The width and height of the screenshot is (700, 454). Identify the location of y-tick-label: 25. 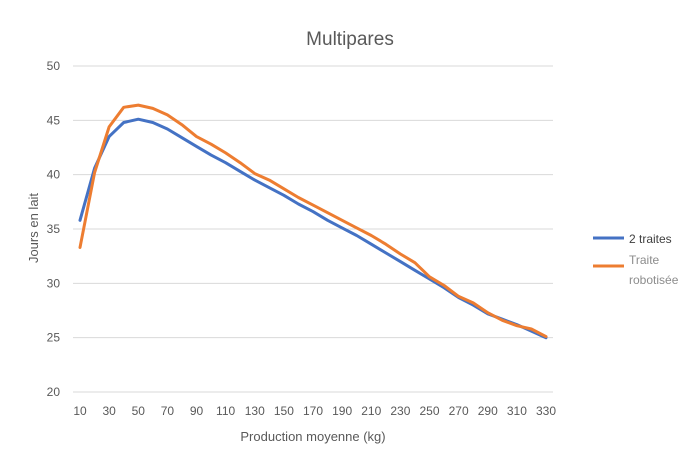
(54, 338).